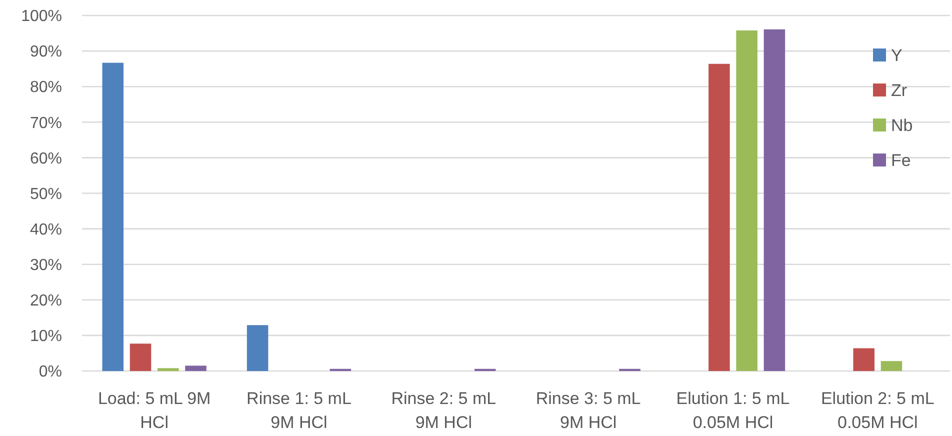 The image size is (952, 436). Describe the element at coordinates (902, 125) in the screenshot. I see `legend-label: Nb` at that location.